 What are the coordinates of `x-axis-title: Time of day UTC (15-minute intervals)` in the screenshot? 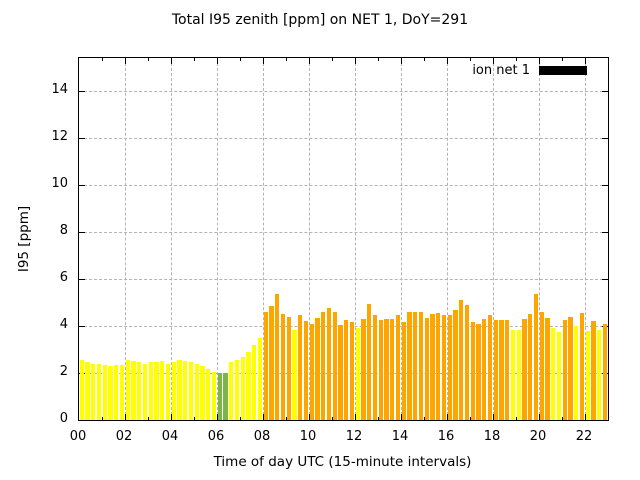 It's located at (342, 462).